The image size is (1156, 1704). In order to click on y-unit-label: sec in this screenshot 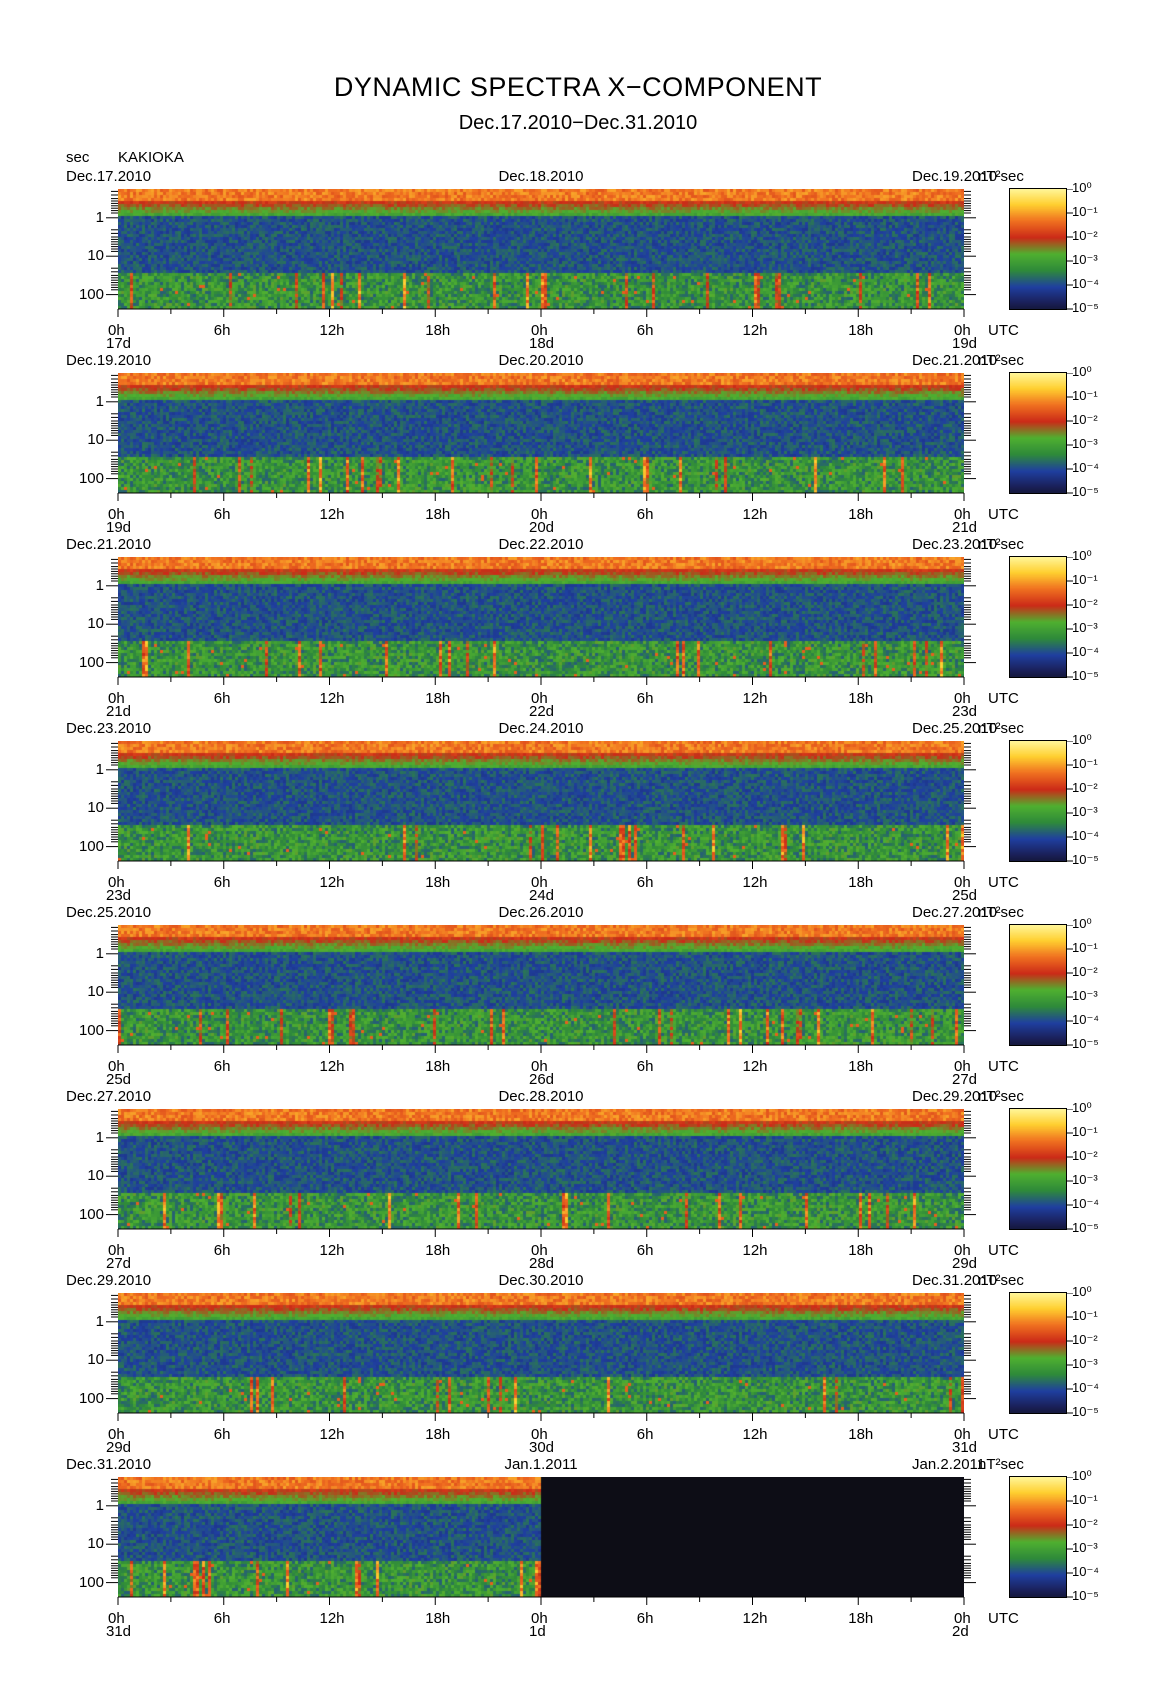, I will do `click(78, 157)`.